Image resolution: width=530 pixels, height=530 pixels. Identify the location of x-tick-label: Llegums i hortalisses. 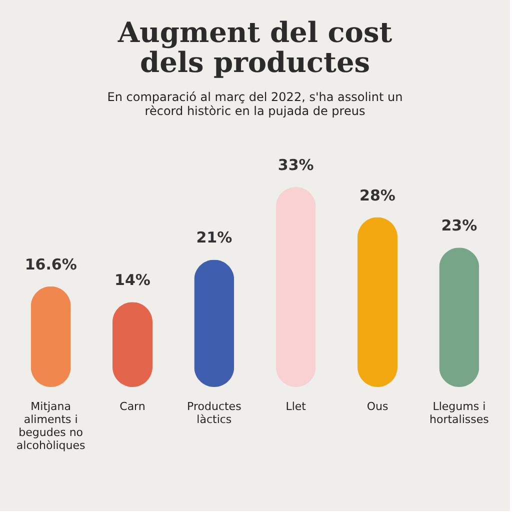
(459, 413).